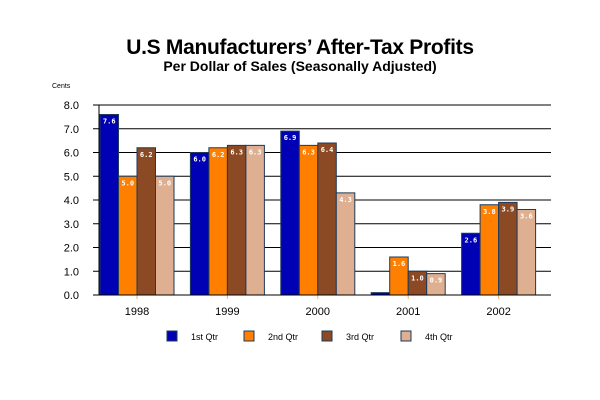 The width and height of the screenshot is (600, 400). What do you see at coordinates (526, 217) in the screenshot?
I see `data-label: 3.6` at bounding box center [526, 217].